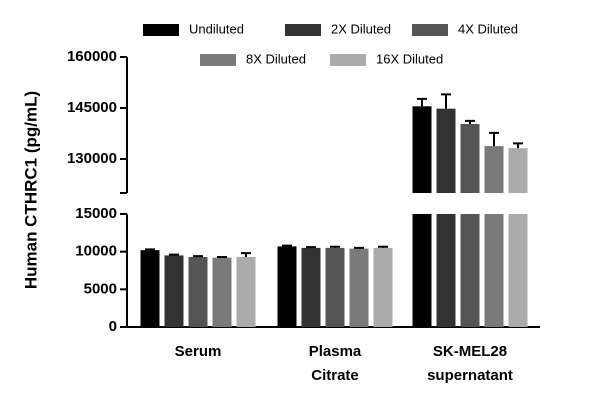 Image resolution: width=600 pixels, height=415 pixels. What do you see at coordinates (100, 288) in the screenshot?
I see `y-tick-label: 5000` at bounding box center [100, 288].